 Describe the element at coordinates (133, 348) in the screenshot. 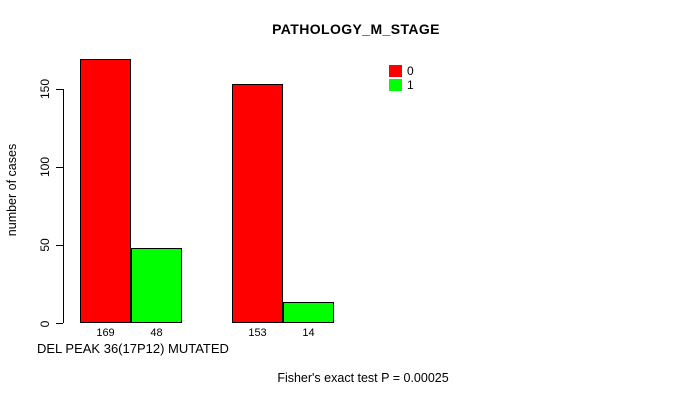

I see `x-axis-label: DEL PEAK 36(17P12) MUTATED` at that location.